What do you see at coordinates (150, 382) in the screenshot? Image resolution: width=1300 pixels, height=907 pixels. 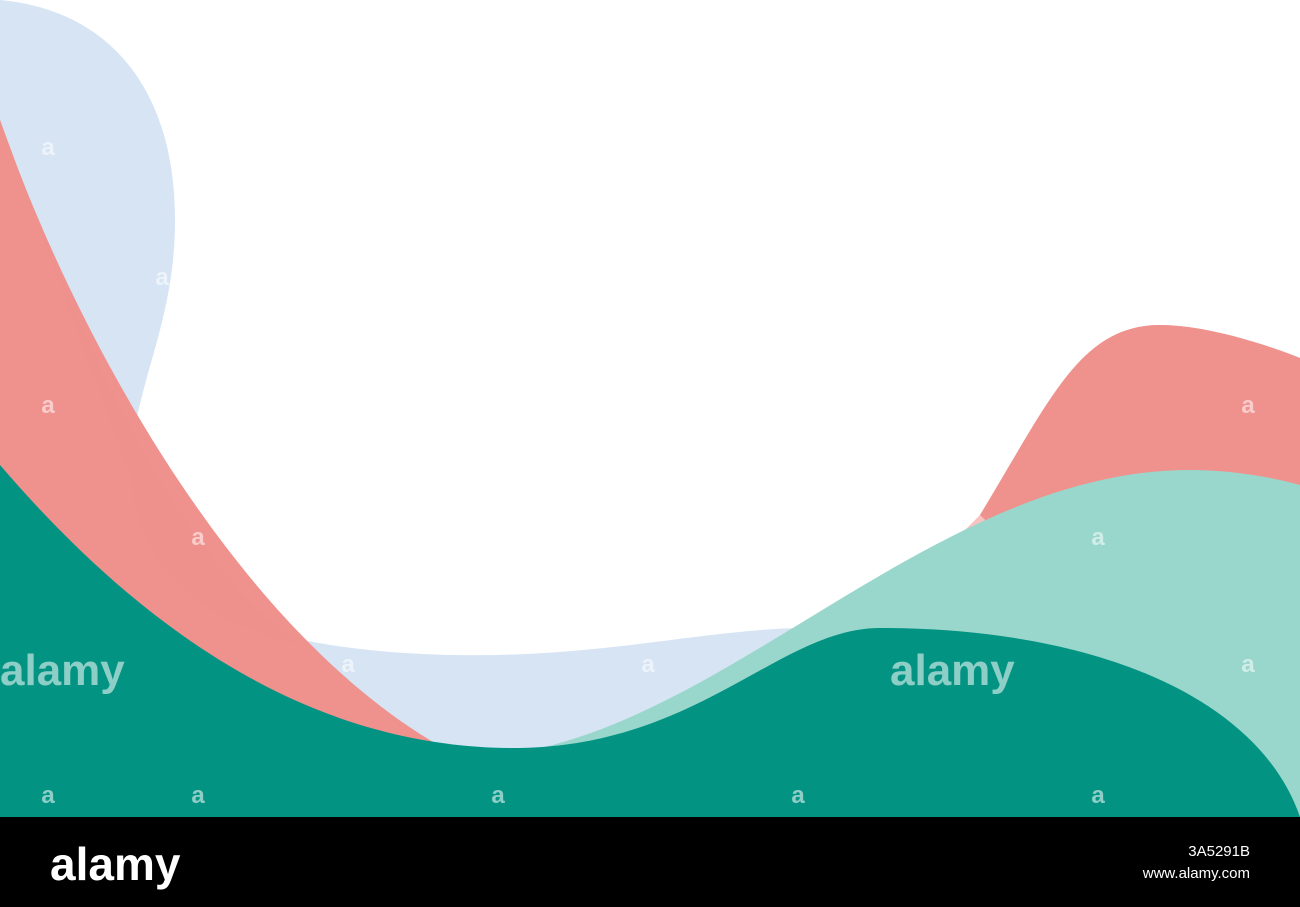 I see `red-wave-edge` at bounding box center [150, 382].